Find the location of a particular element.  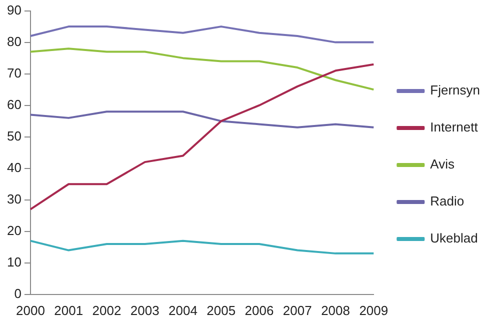

y-tick-label: 70 is located at coordinates (14, 72).